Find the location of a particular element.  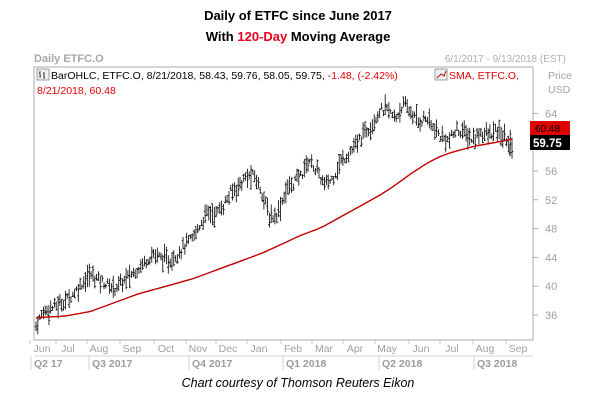

y-tick-label: 48 is located at coordinates (551, 230).